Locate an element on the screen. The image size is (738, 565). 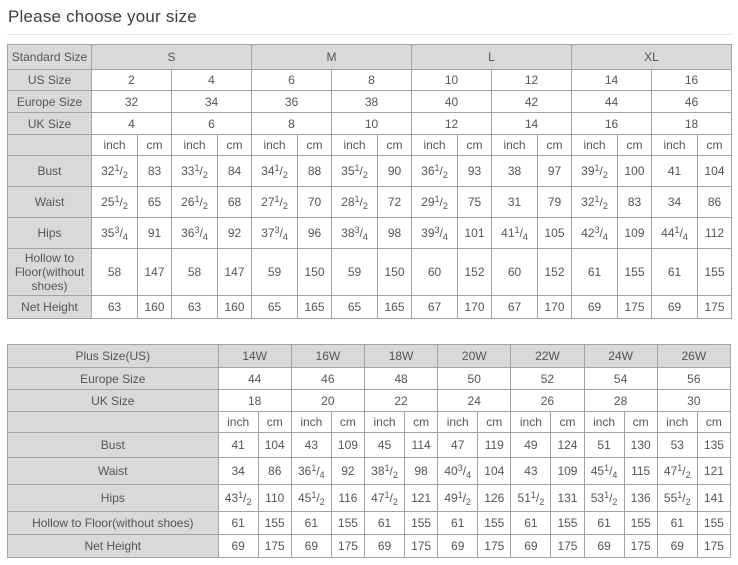
row-label-cell: US Size is located at coordinates (49, 80).